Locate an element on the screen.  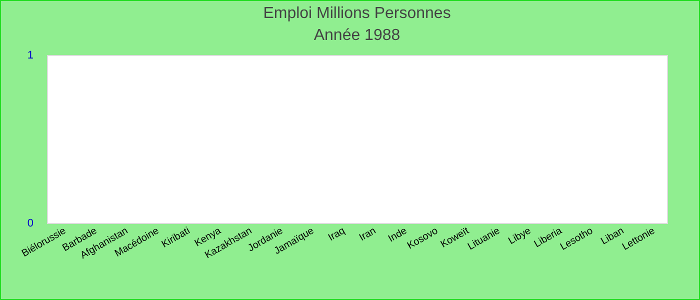
chart-subtitle: Année 1988 is located at coordinates (357, 35).